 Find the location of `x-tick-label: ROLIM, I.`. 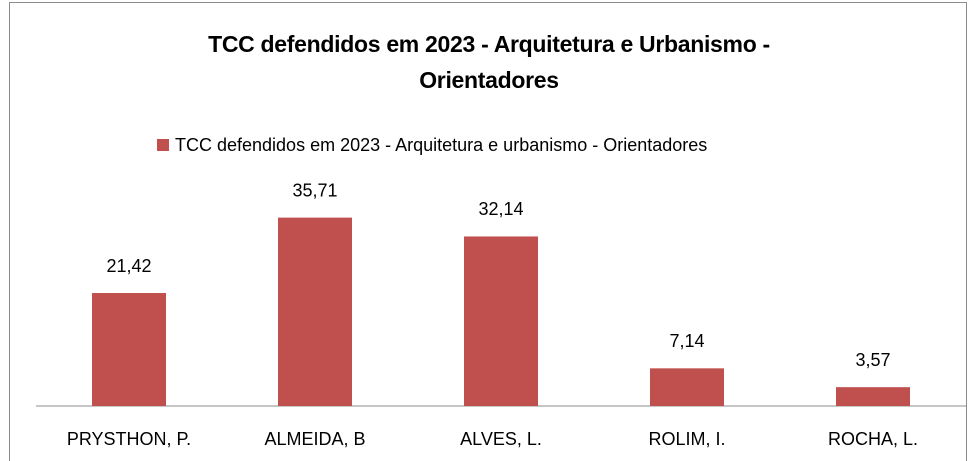

x-tick-label: ROLIM, I. is located at coordinates (686, 439).